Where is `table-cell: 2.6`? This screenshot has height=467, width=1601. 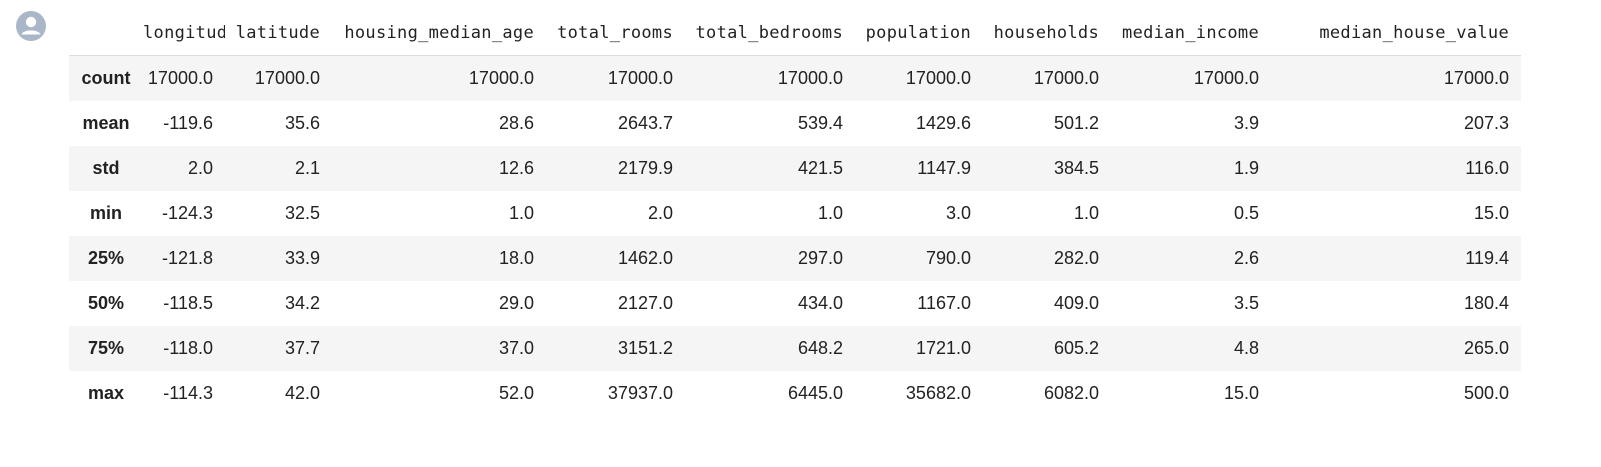
table-cell: 2.6 is located at coordinates (1246, 257).